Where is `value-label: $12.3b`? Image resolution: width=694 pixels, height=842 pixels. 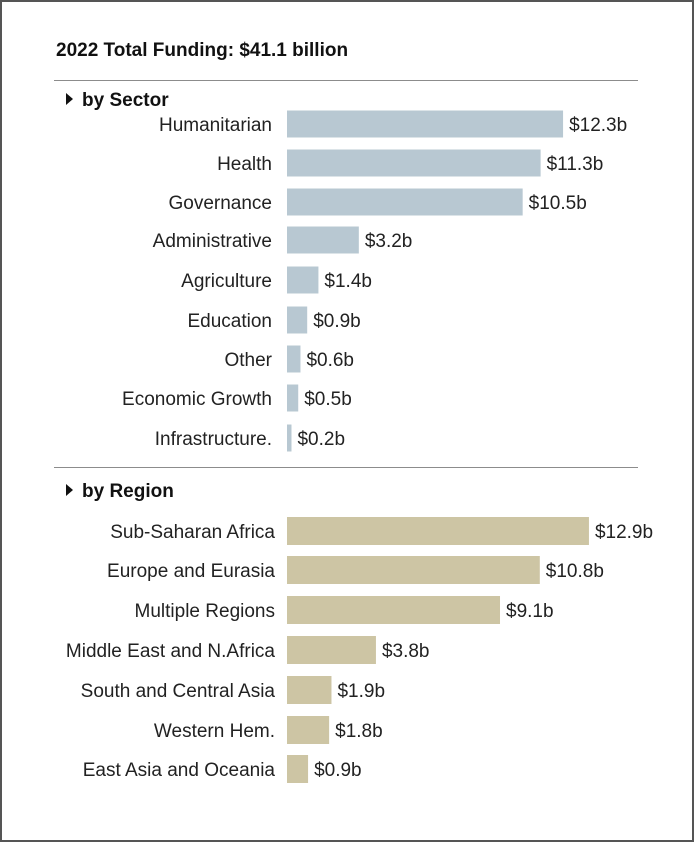
value-label: $12.3b is located at coordinates (598, 125).